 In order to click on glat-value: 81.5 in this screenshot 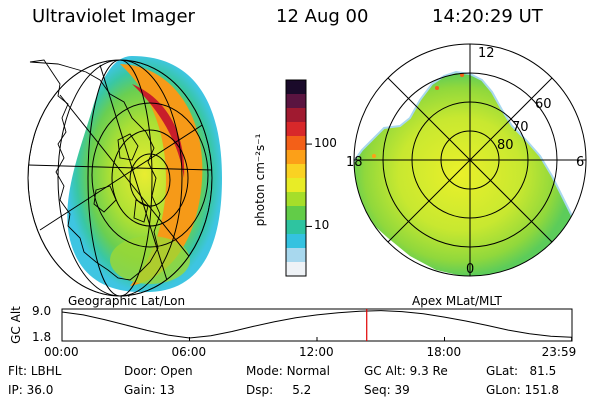, I will do `click(543, 371)`.